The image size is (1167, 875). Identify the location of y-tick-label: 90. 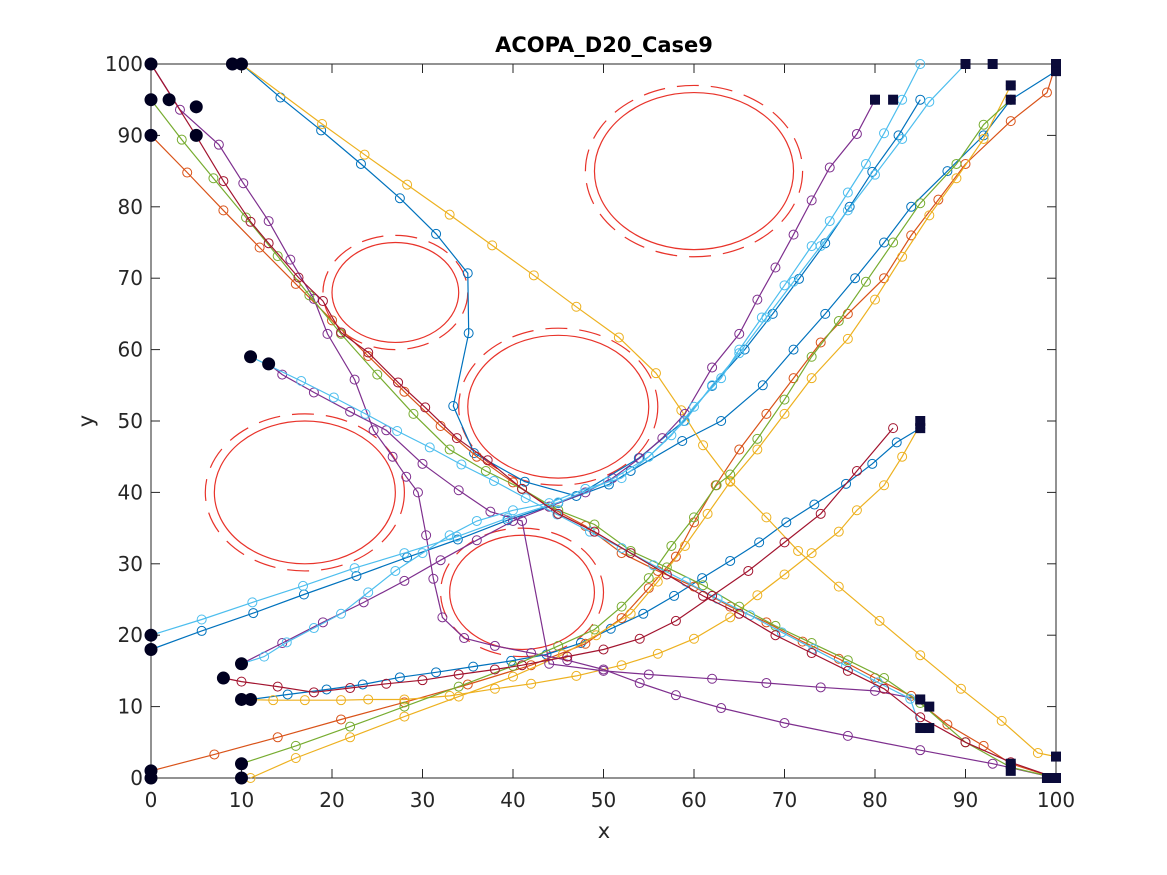
(130, 135).